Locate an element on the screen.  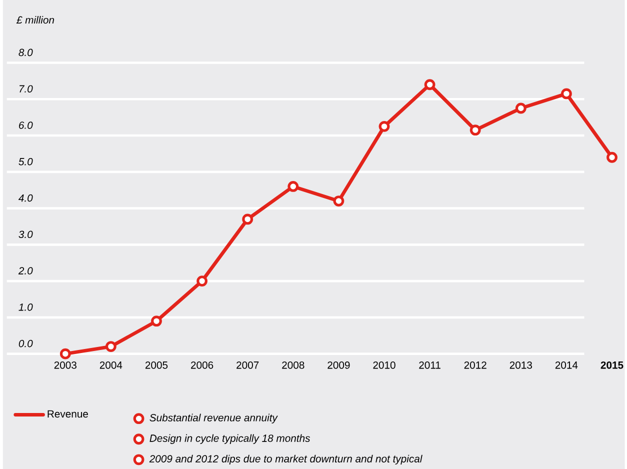
y-tick-label: 0.0 is located at coordinates (25, 344).